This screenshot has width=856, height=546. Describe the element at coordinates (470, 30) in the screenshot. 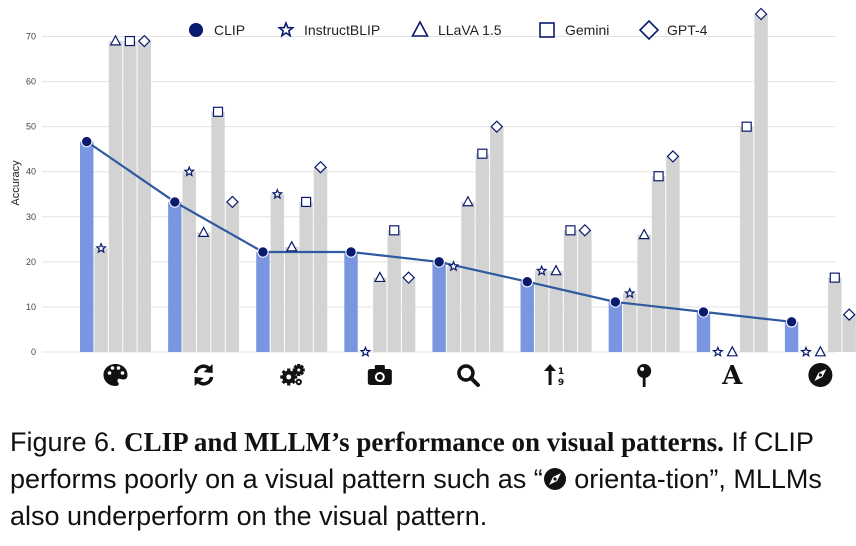

I see `legend-label-llava-1-5: LLaVA 1.5` at that location.